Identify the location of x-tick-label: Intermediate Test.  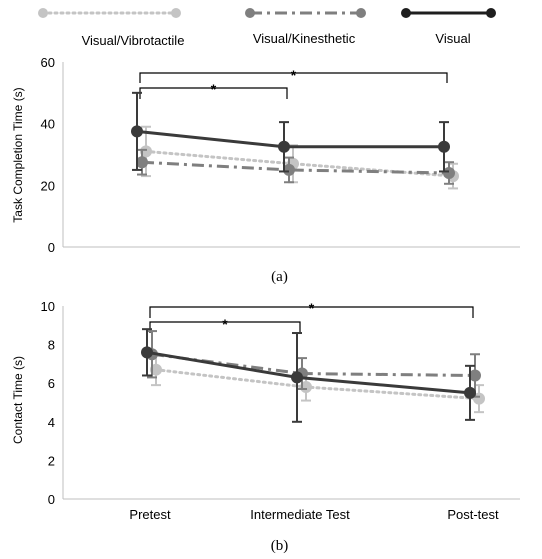
(300, 514).